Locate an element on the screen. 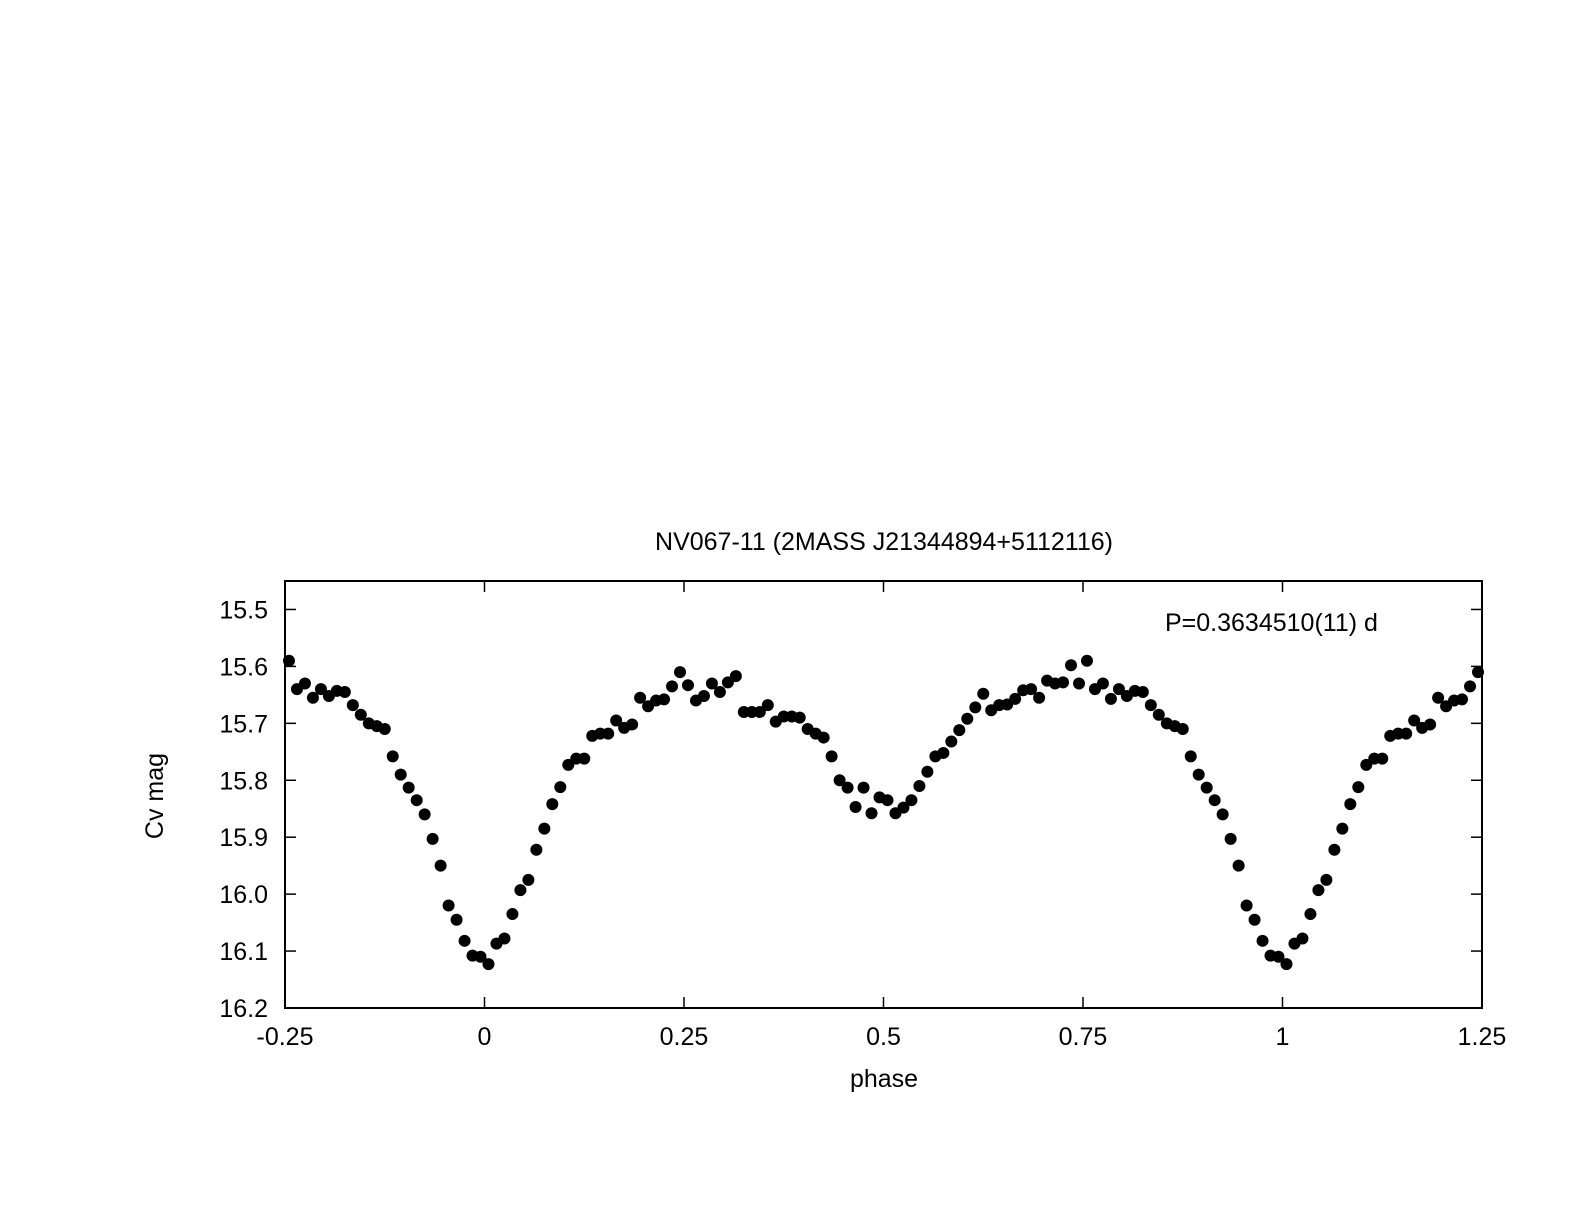 The width and height of the screenshot is (1584, 1224). period-annotation: P=0.3634510(11) d is located at coordinates (1271, 623).